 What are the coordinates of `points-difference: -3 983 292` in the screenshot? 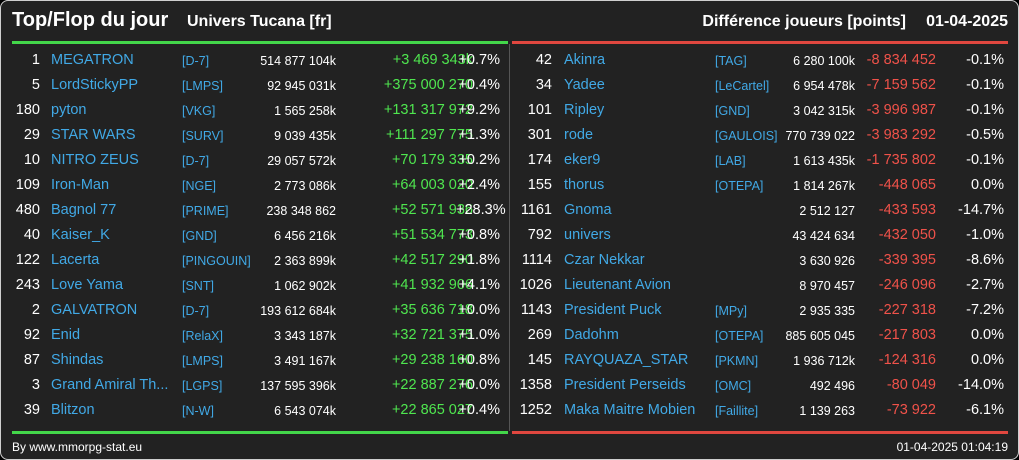 It's located at (901, 135).